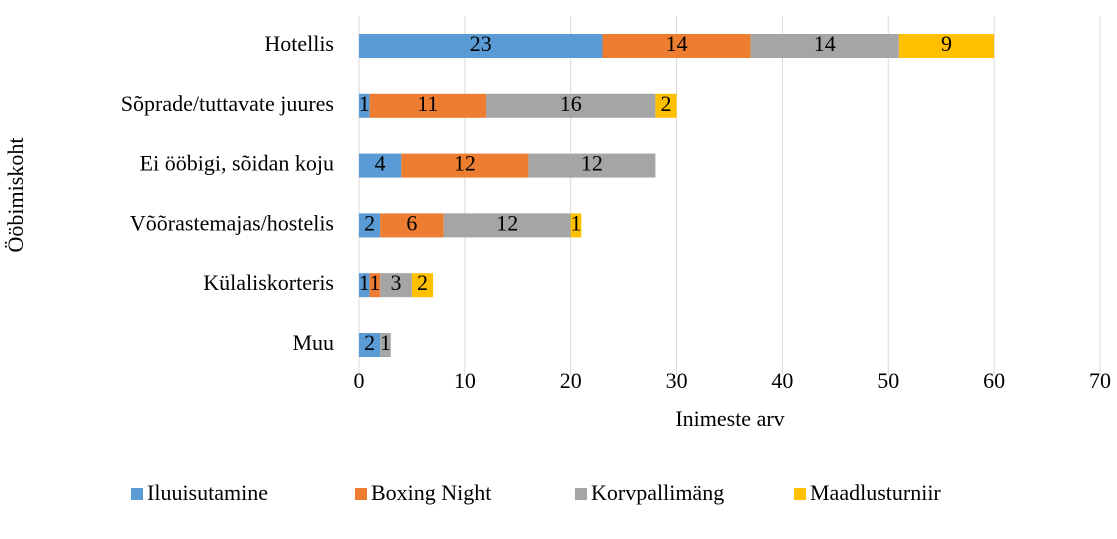 The image size is (1117, 539). What do you see at coordinates (571, 380) in the screenshot?
I see `x-tick-label: 20` at bounding box center [571, 380].